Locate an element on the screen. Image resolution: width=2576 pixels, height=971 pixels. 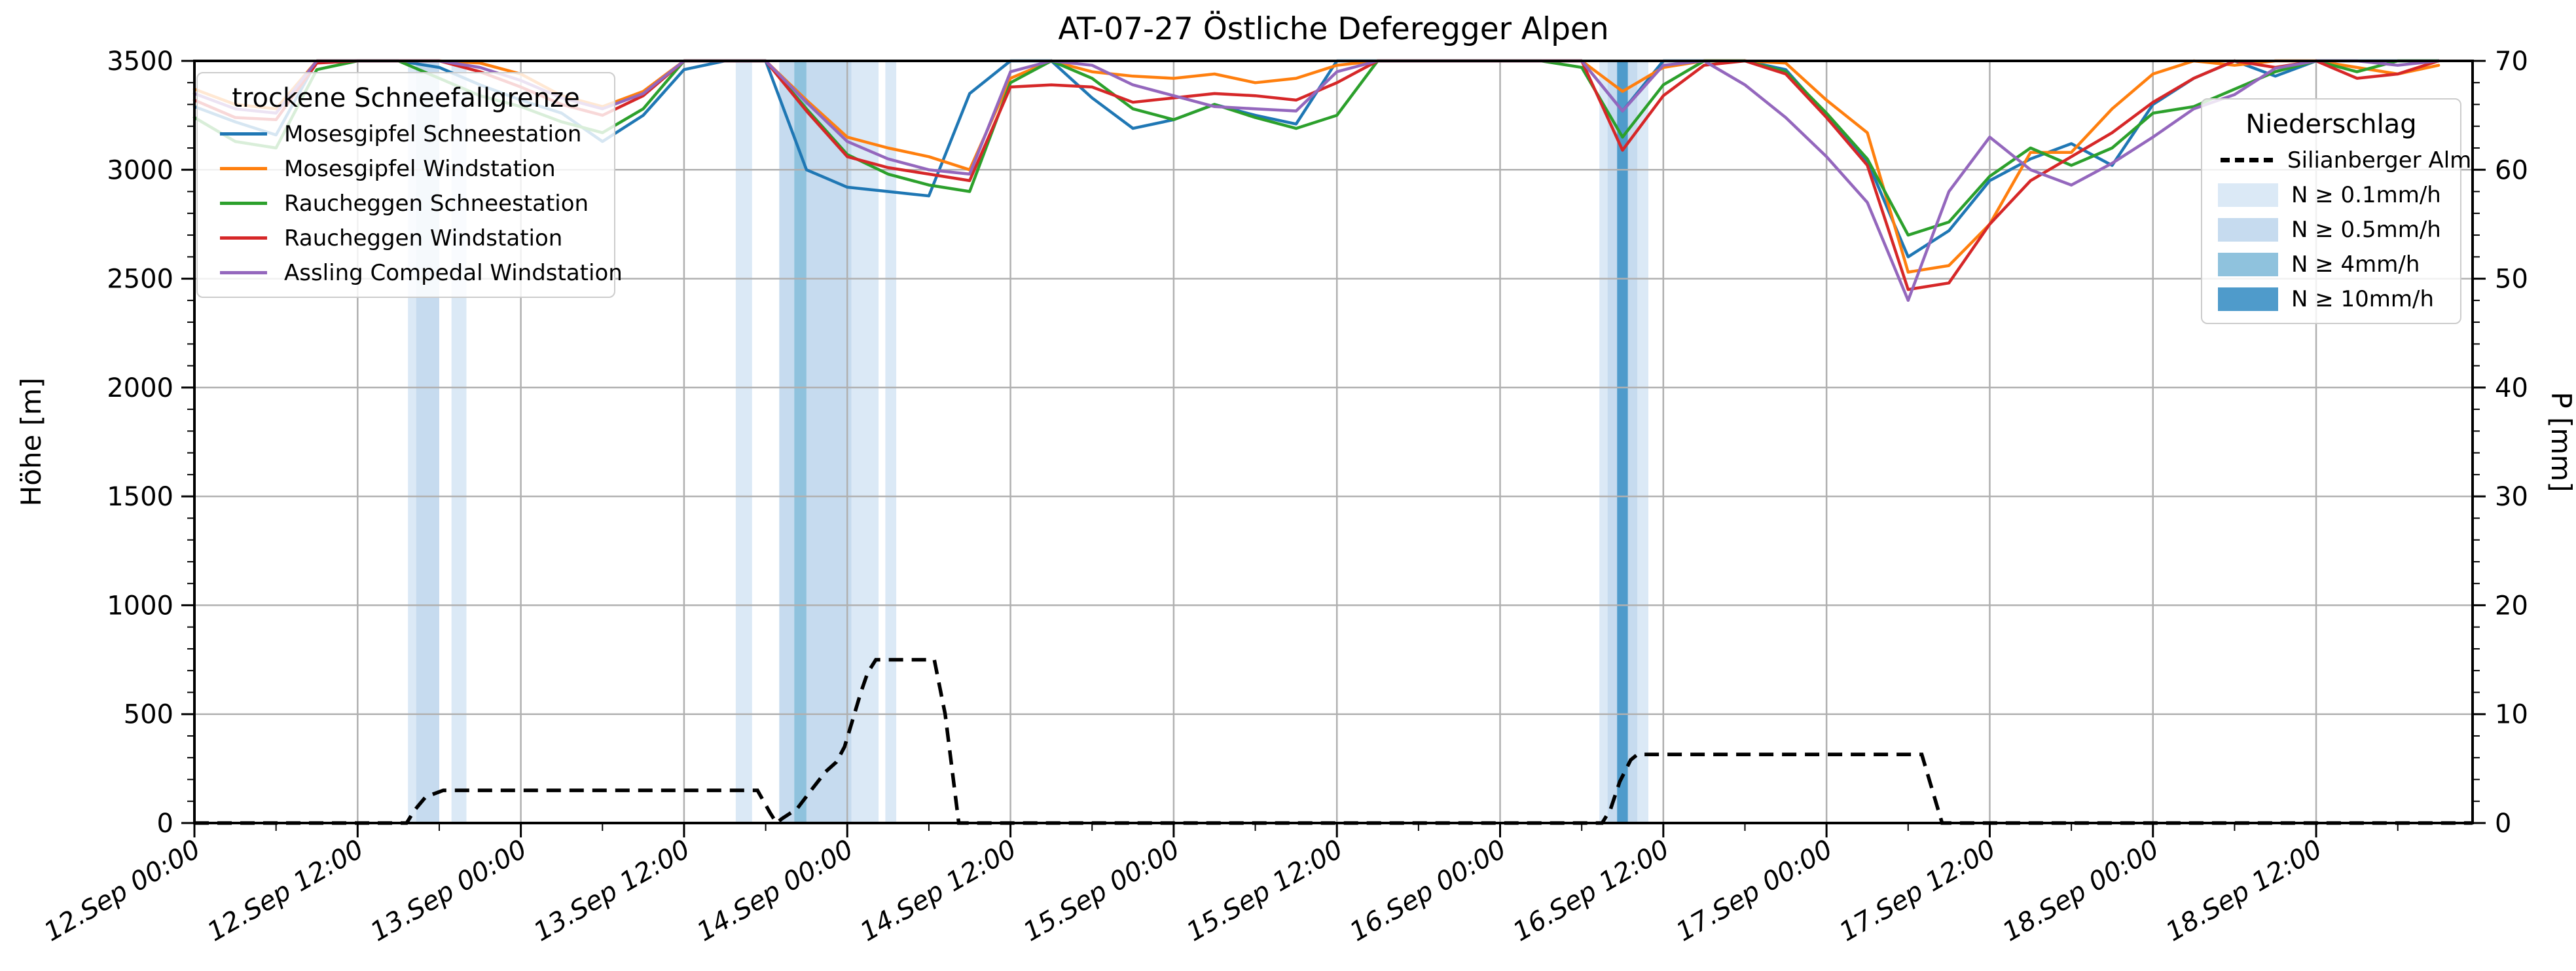
legend-item-raucheggen-schneestation: Raucheggen Schneestation is located at coordinates (405, 203).